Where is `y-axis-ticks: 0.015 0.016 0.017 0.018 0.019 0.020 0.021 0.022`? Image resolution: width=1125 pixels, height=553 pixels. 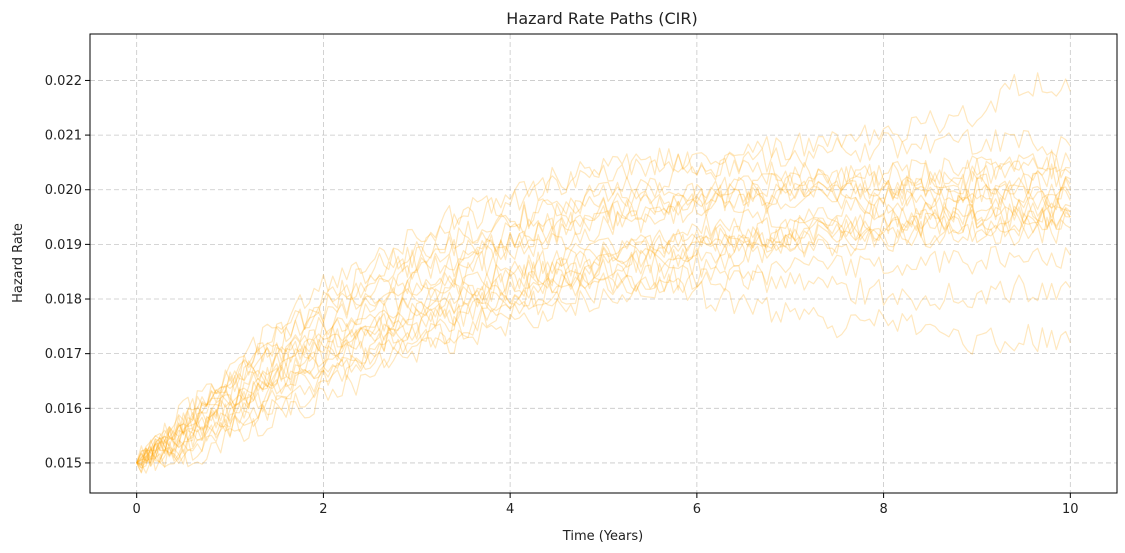 y-axis-ticks: 0.015 0.016 0.017 0.018 0.019 0.020 0.021 0.022 is located at coordinates (67, 272).